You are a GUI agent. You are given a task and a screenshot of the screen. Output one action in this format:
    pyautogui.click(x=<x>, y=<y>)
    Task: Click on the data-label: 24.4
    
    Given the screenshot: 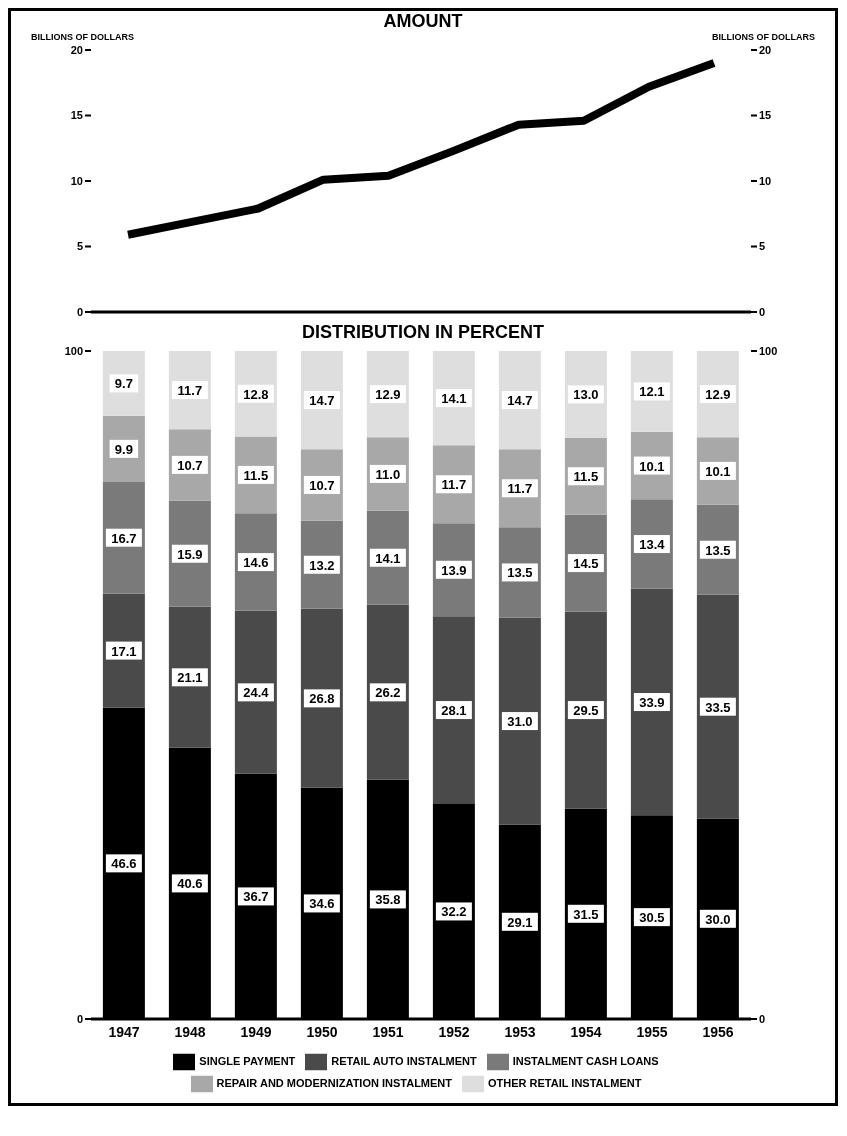 What is the action you would take?
    pyautogui.click(x=256, y=693)
    